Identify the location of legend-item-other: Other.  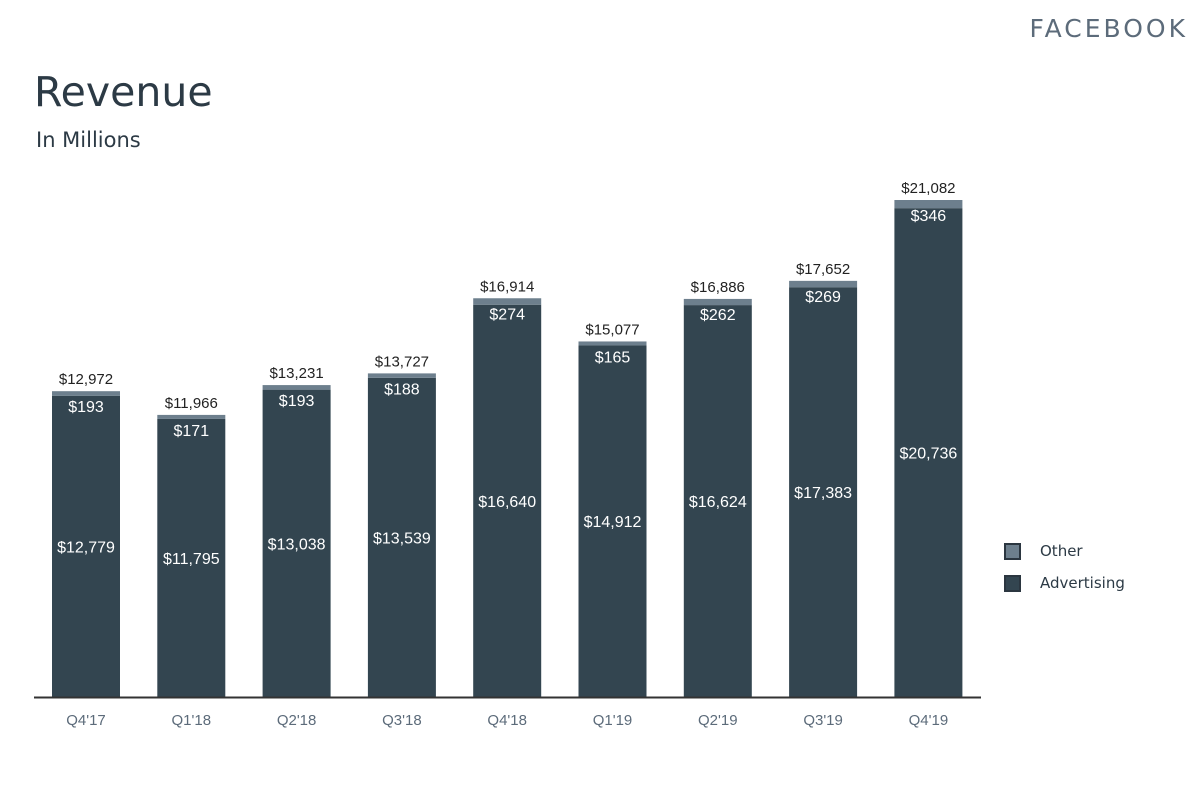
(1064, 551).